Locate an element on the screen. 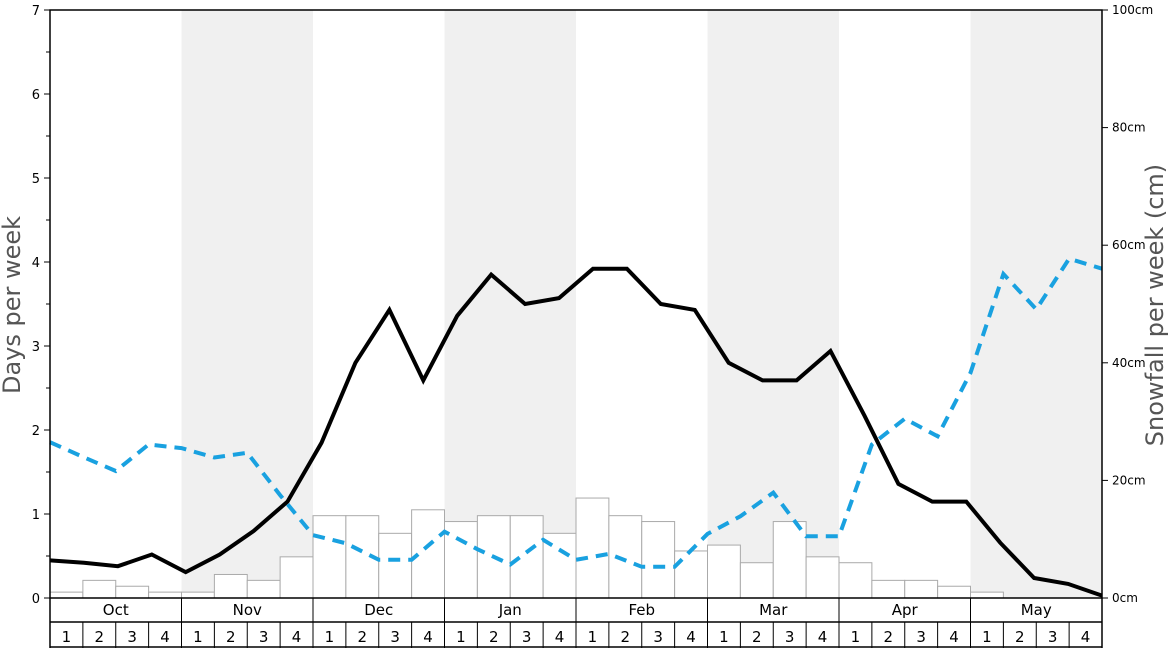  left-tick-label: 2 is located at coordinates (36, 431).